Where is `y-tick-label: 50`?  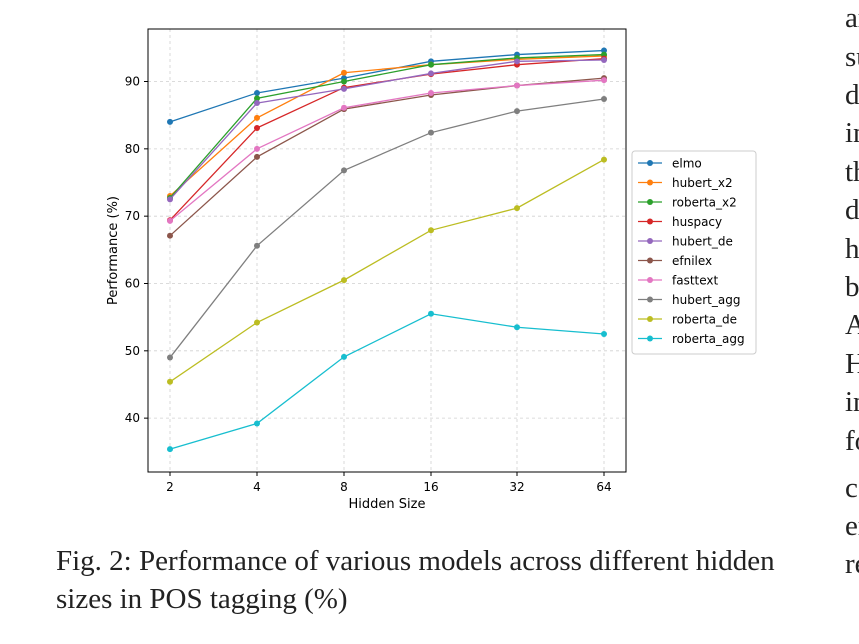 y-tick-label: 50 is located at coordinates (132, 351).